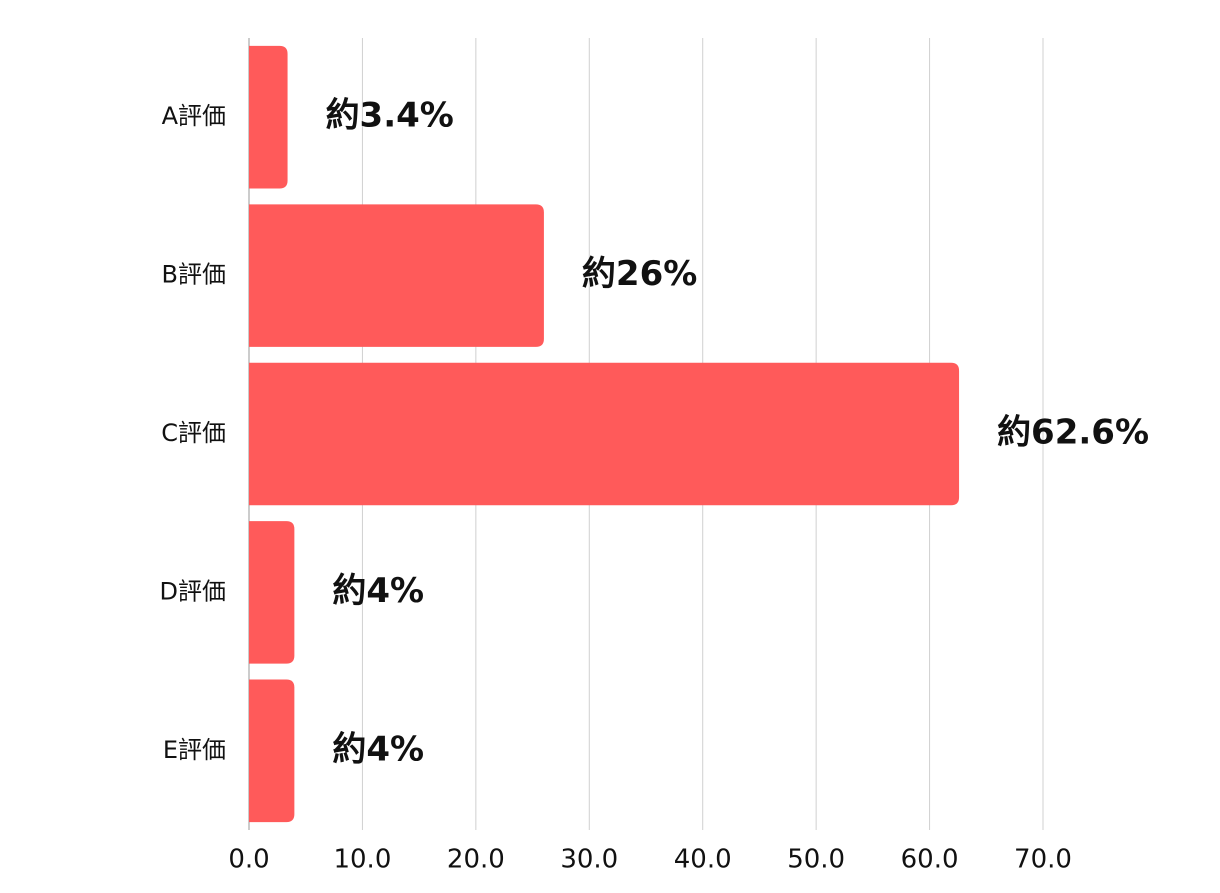 This screenshot has height=893, width=1220. What do you see at coordinates (639, 274) in the screenshot?
I see `data-label: 約26%` at bounding box center [639, 274].